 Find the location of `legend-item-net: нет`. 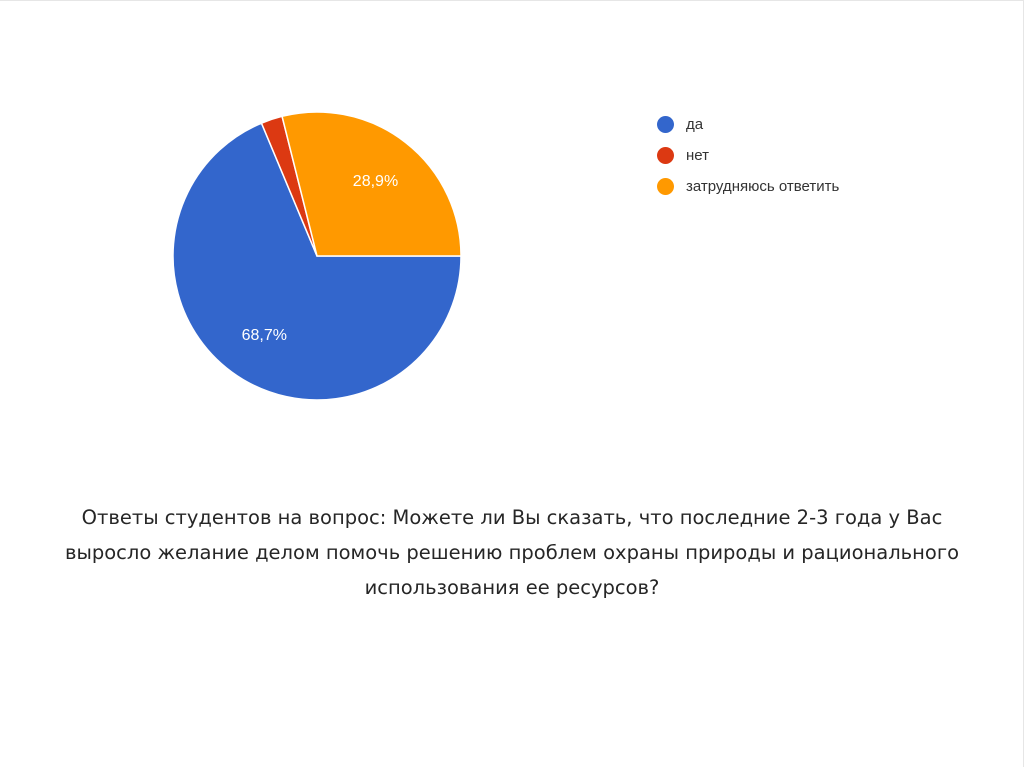

legend-item-net: нет is located at coordinates (748, 155).